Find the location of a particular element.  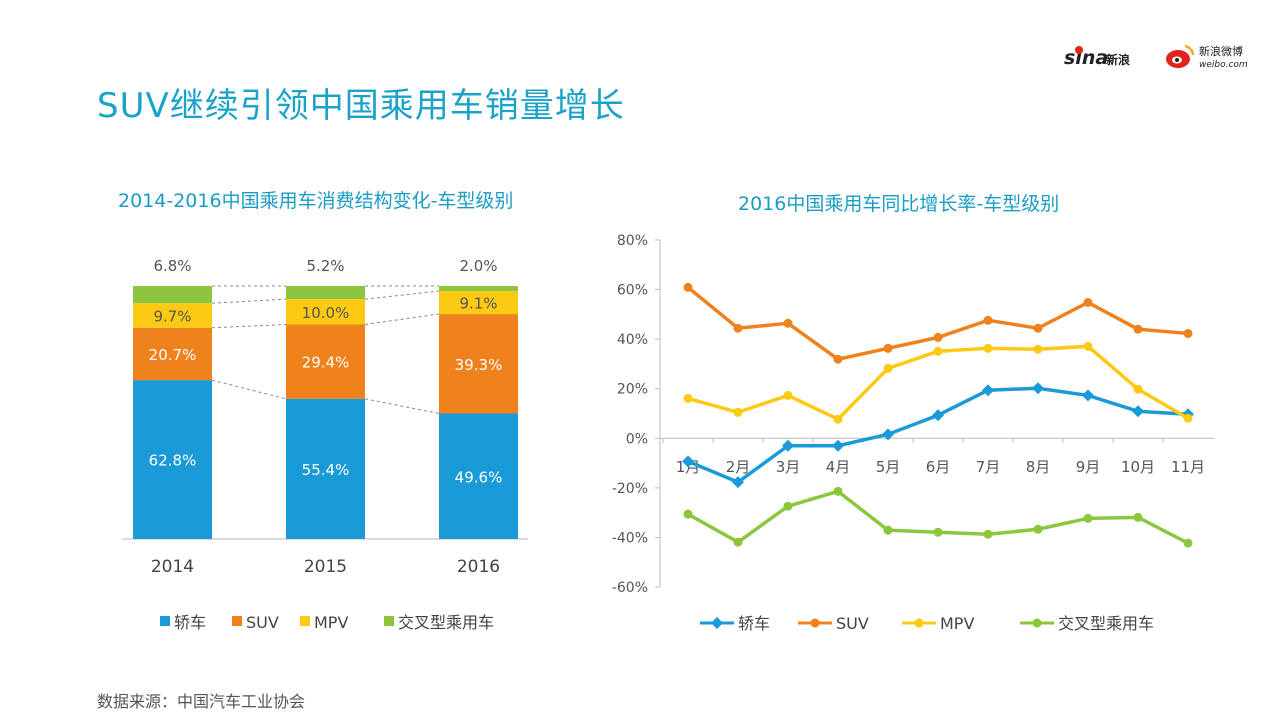

data-label: 9.1% is located at coordinates (478, 304).